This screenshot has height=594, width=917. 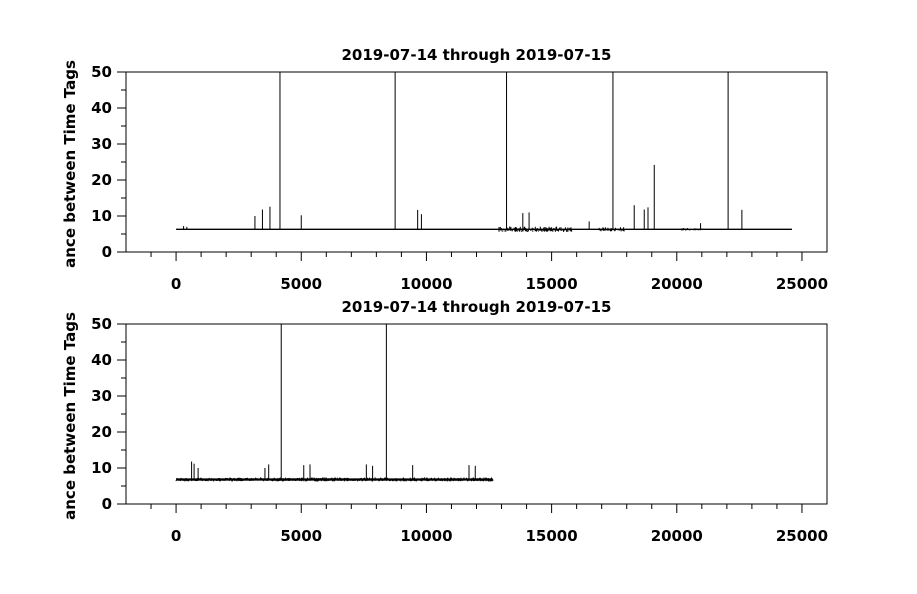 I want to click on top-panel-title: 2019-07-14 through 2019-07-15, so click(x=477, y=55).